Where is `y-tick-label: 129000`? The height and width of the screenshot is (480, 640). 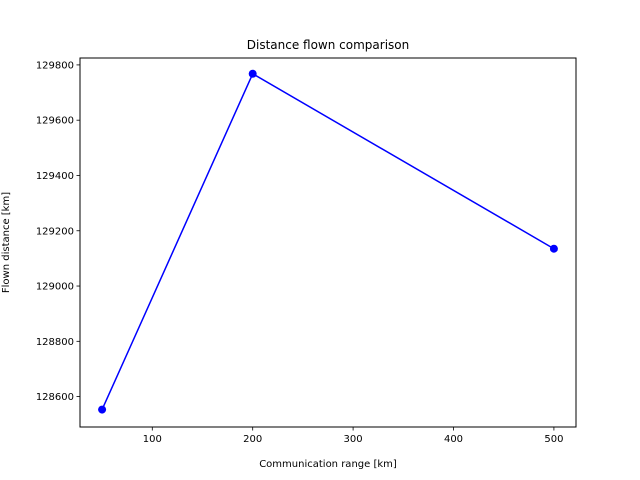
y-tick-label: 129000 is located at coordinates (55, 287).